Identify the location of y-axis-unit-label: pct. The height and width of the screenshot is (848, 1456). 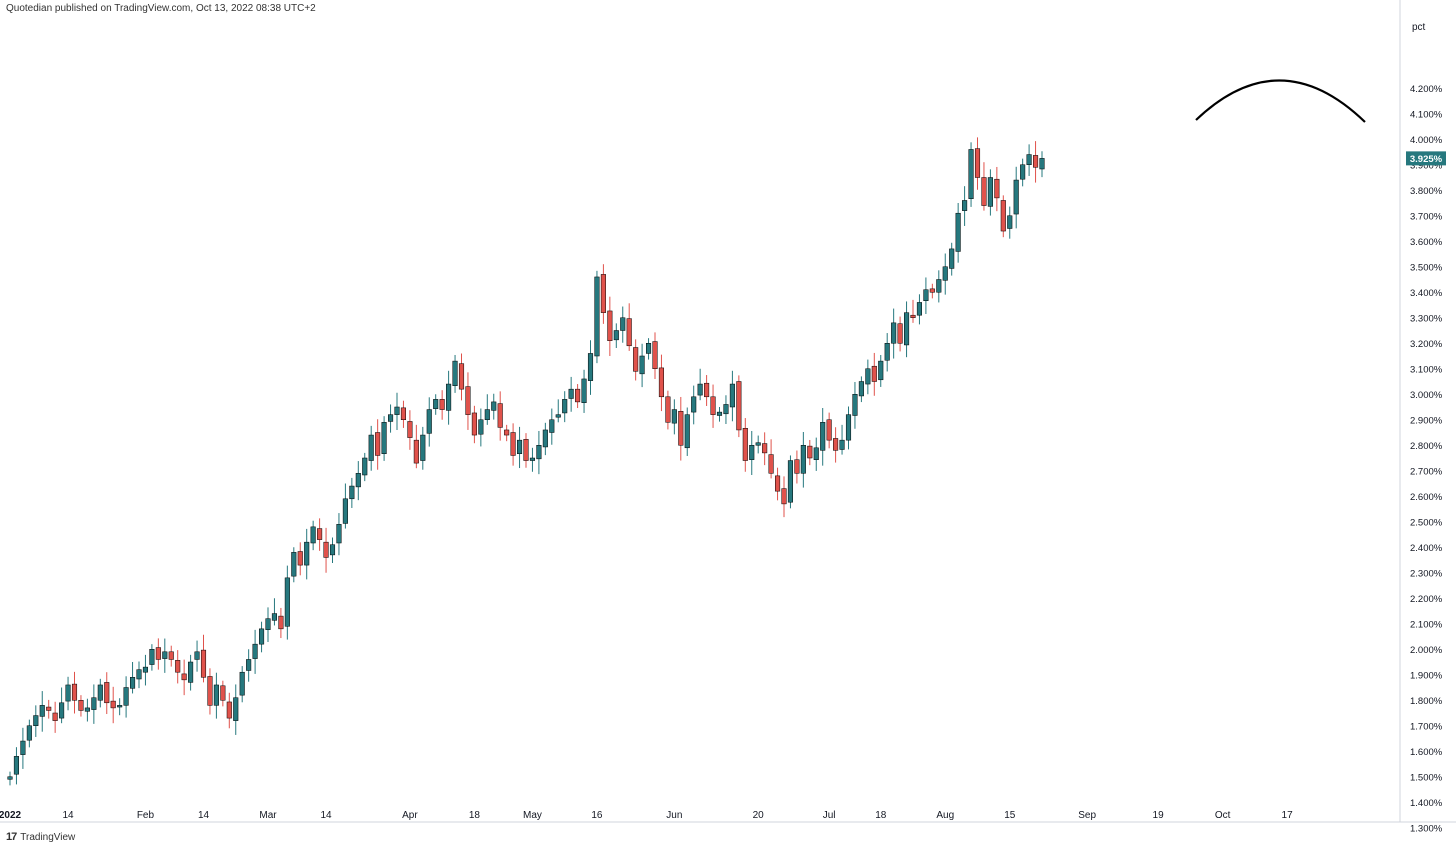
(1419, 27).